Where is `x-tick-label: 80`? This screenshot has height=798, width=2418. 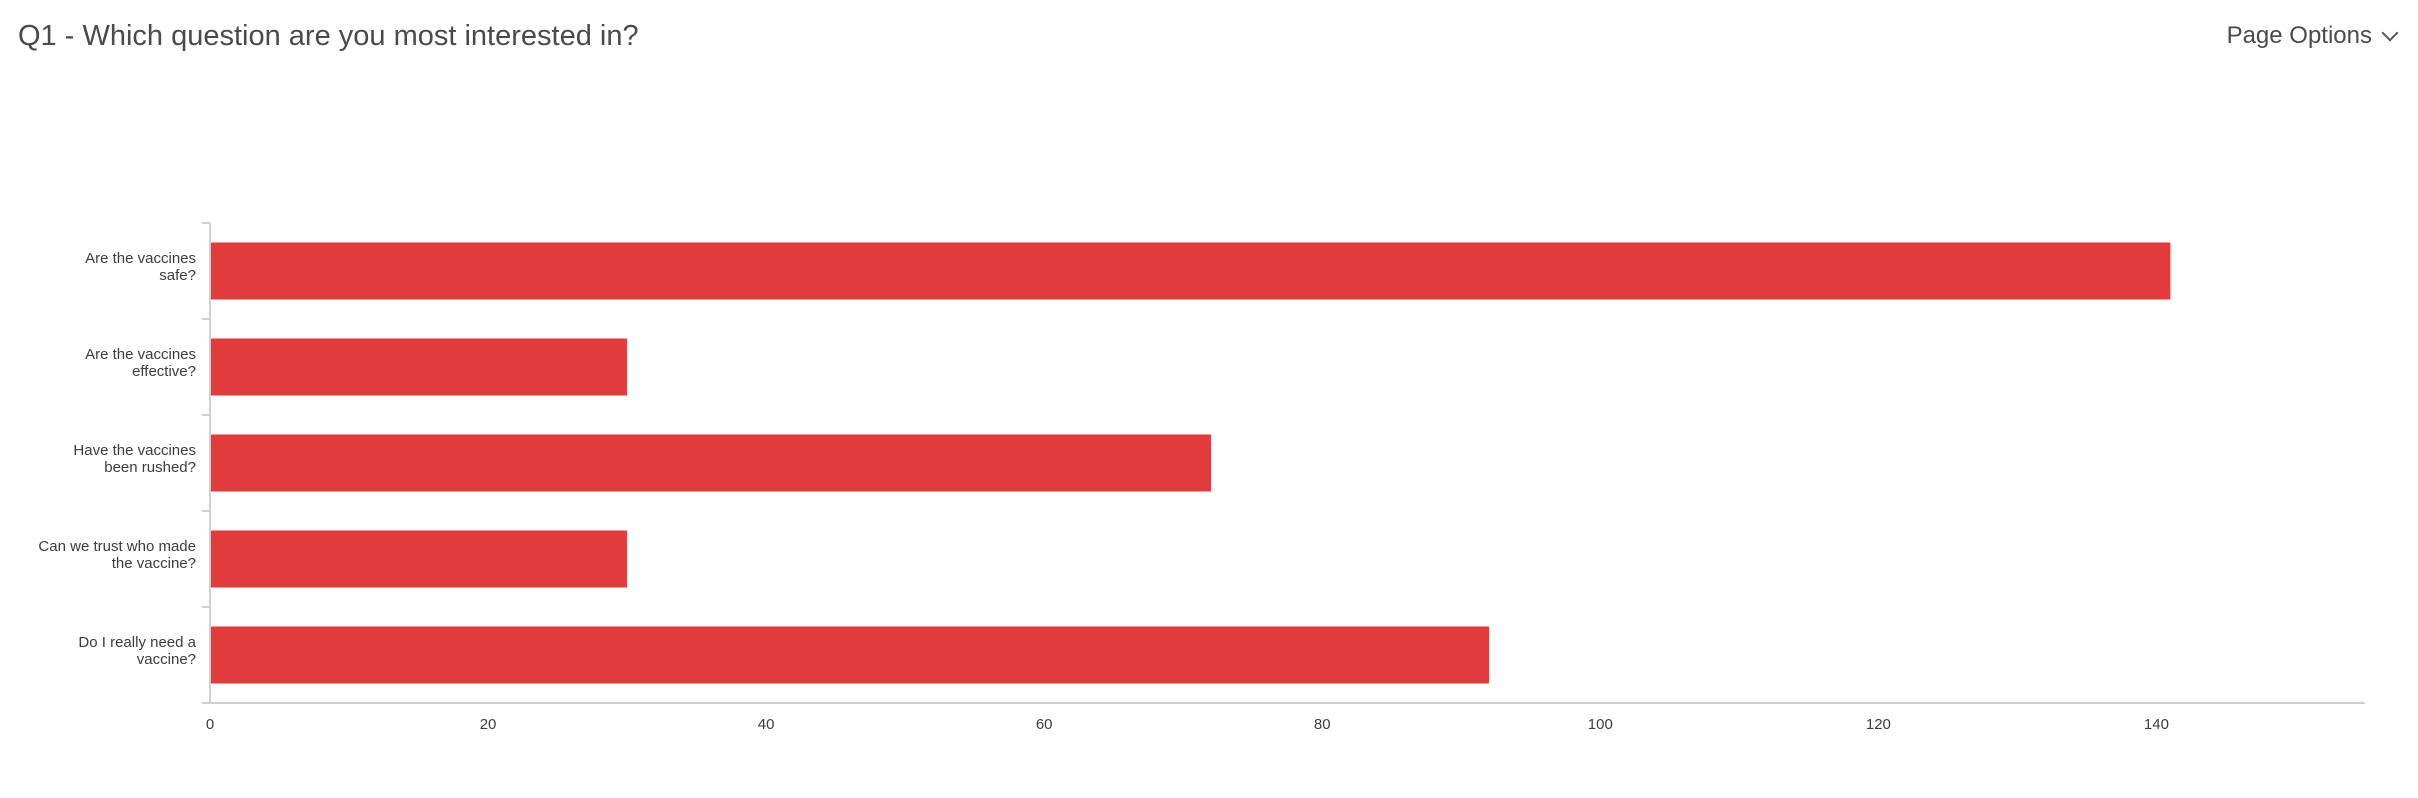 x-tick-label: 80 is located at coordinates (1322, 724).